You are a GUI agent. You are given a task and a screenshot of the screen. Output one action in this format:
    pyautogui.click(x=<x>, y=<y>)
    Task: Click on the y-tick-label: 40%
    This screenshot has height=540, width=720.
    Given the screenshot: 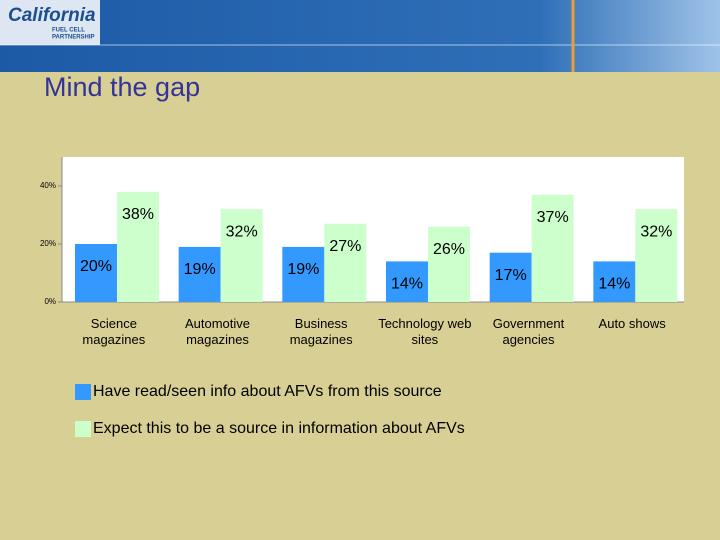 What is the action you would take?
    pyautogui.click(x=48, y=185)
    